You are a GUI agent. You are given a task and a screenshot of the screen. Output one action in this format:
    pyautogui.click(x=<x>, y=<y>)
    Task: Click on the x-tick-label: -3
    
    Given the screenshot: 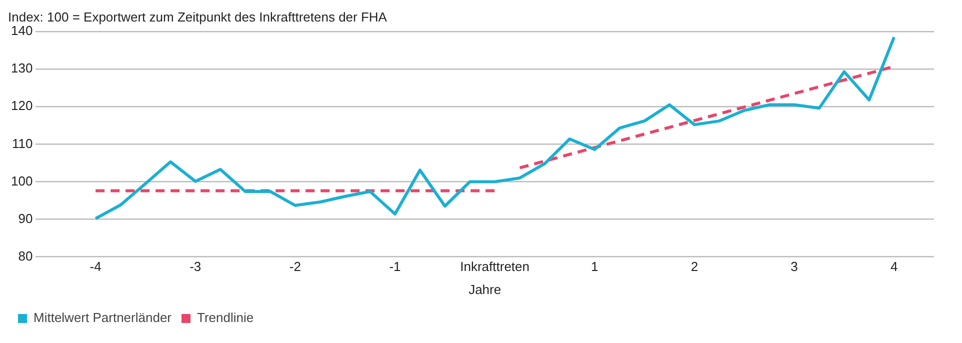 What is the action you would take?
    pyautogui.click(x=196, y=266)
    